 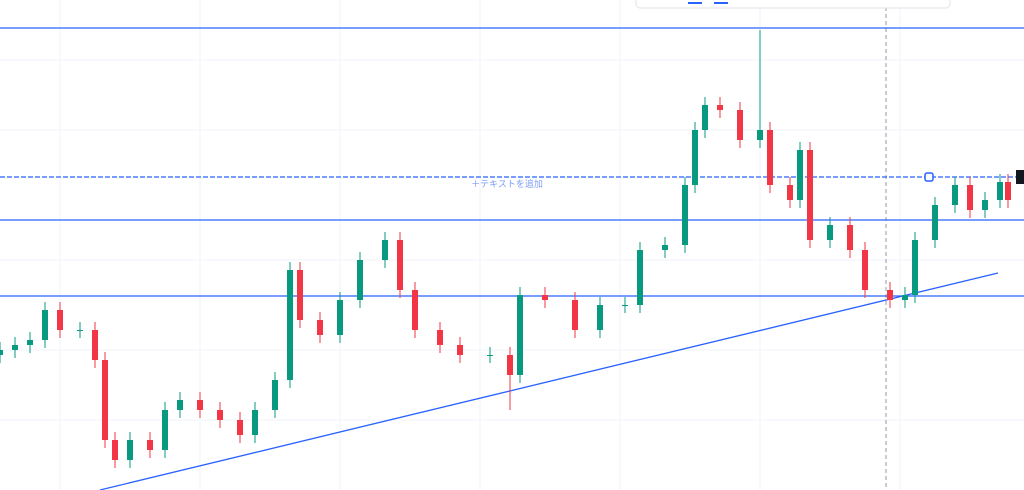 What do you see at coordinates (793, 4) in the screenshot?
I see `toolbar` at bounding box center [793, 4].